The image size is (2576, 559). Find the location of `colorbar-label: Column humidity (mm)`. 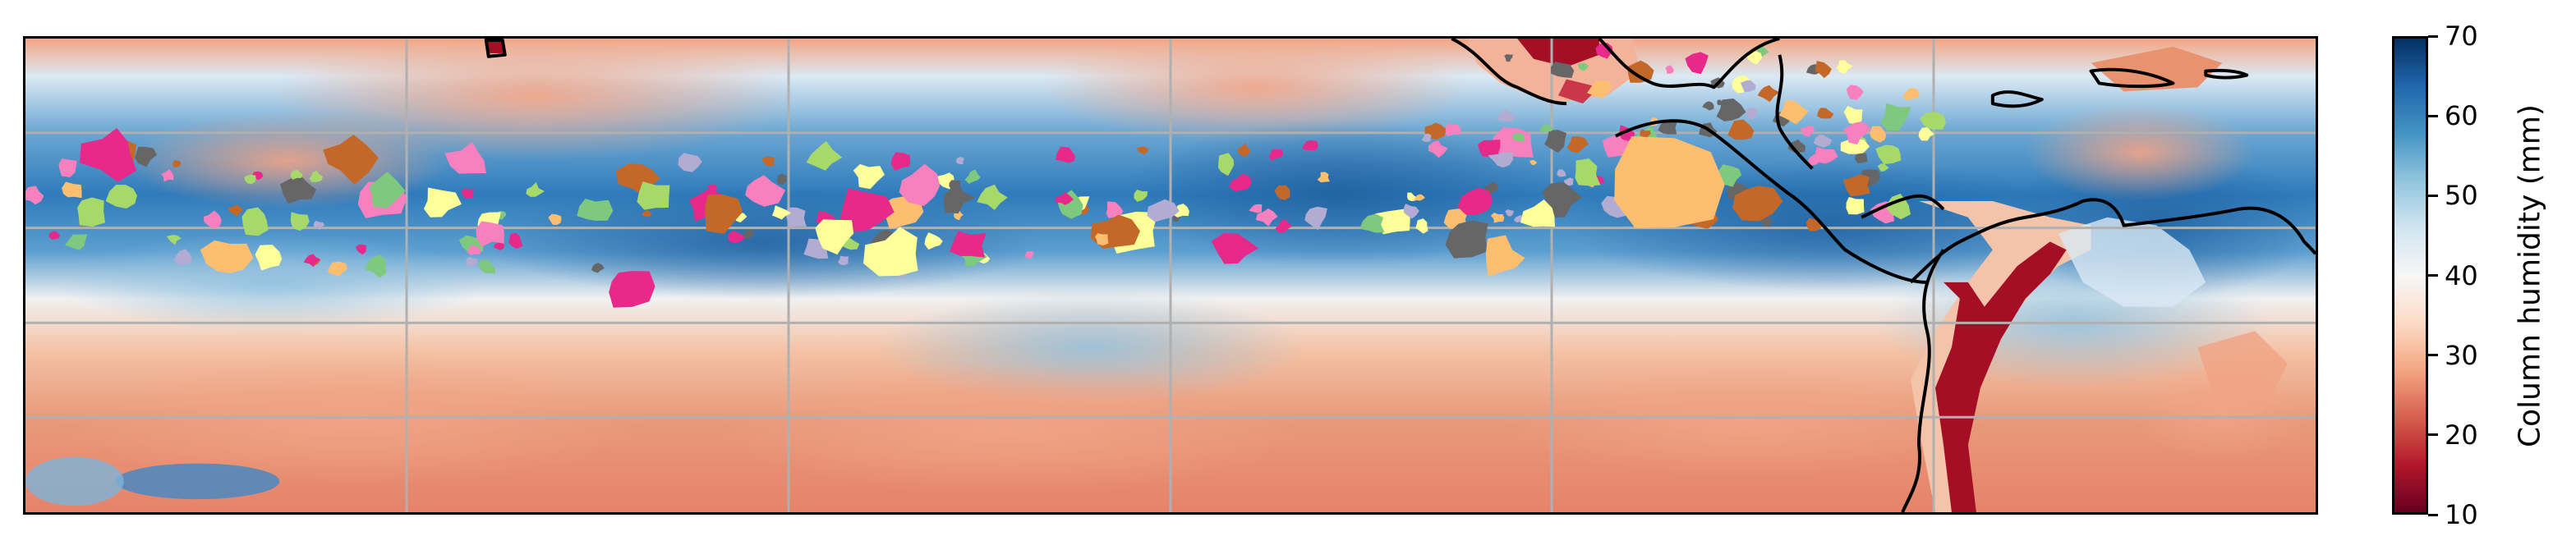

colorbar-label: Column humidity (mm) is located at coordinates (2530, 276).